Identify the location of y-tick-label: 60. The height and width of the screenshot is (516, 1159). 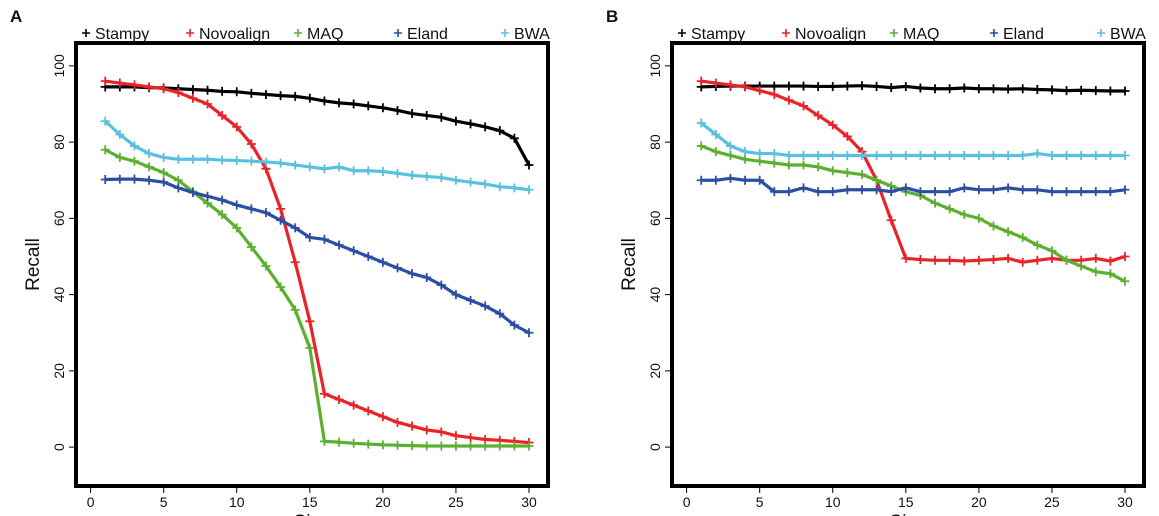
(59, 218).